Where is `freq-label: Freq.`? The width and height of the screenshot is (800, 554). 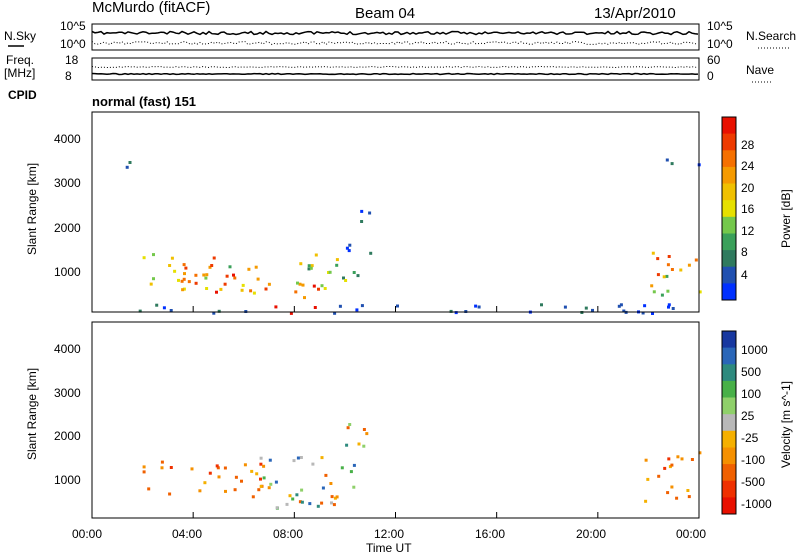 freq-label: Freq. is located at coordinates (20, 60).